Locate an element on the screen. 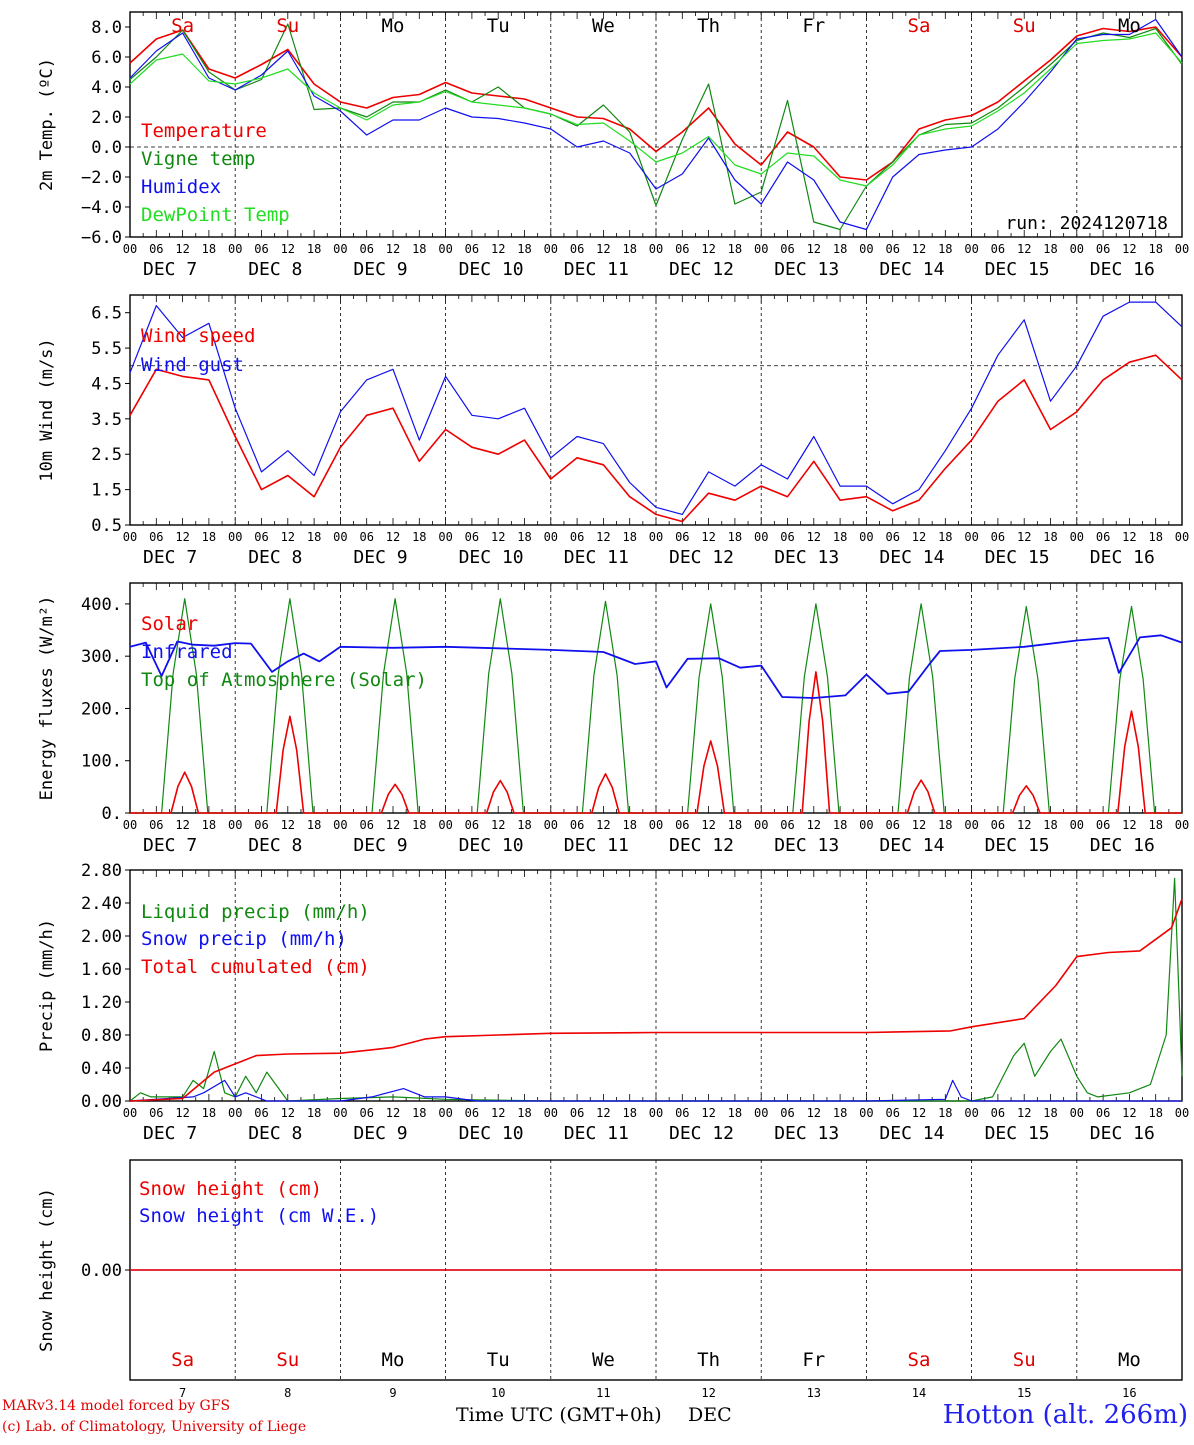  y-tick-label: 300. is located at coordinates (101, 657).